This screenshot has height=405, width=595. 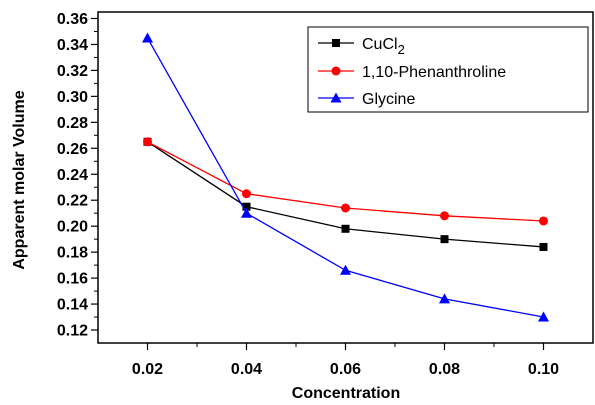 I want to click on y-axis-title: Apparent molar Volume, so click(x=19, y=179).